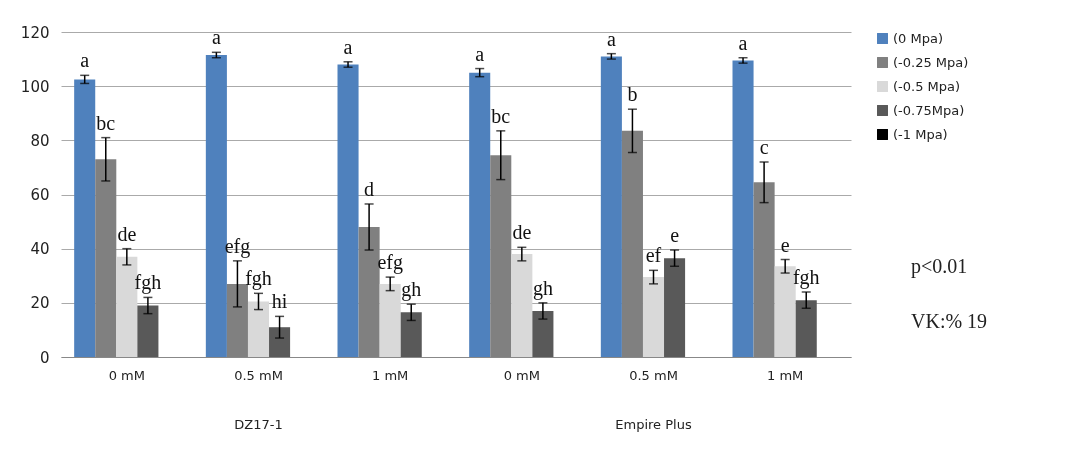  I want to click on y-tick-label: 60, so click(40, 195).